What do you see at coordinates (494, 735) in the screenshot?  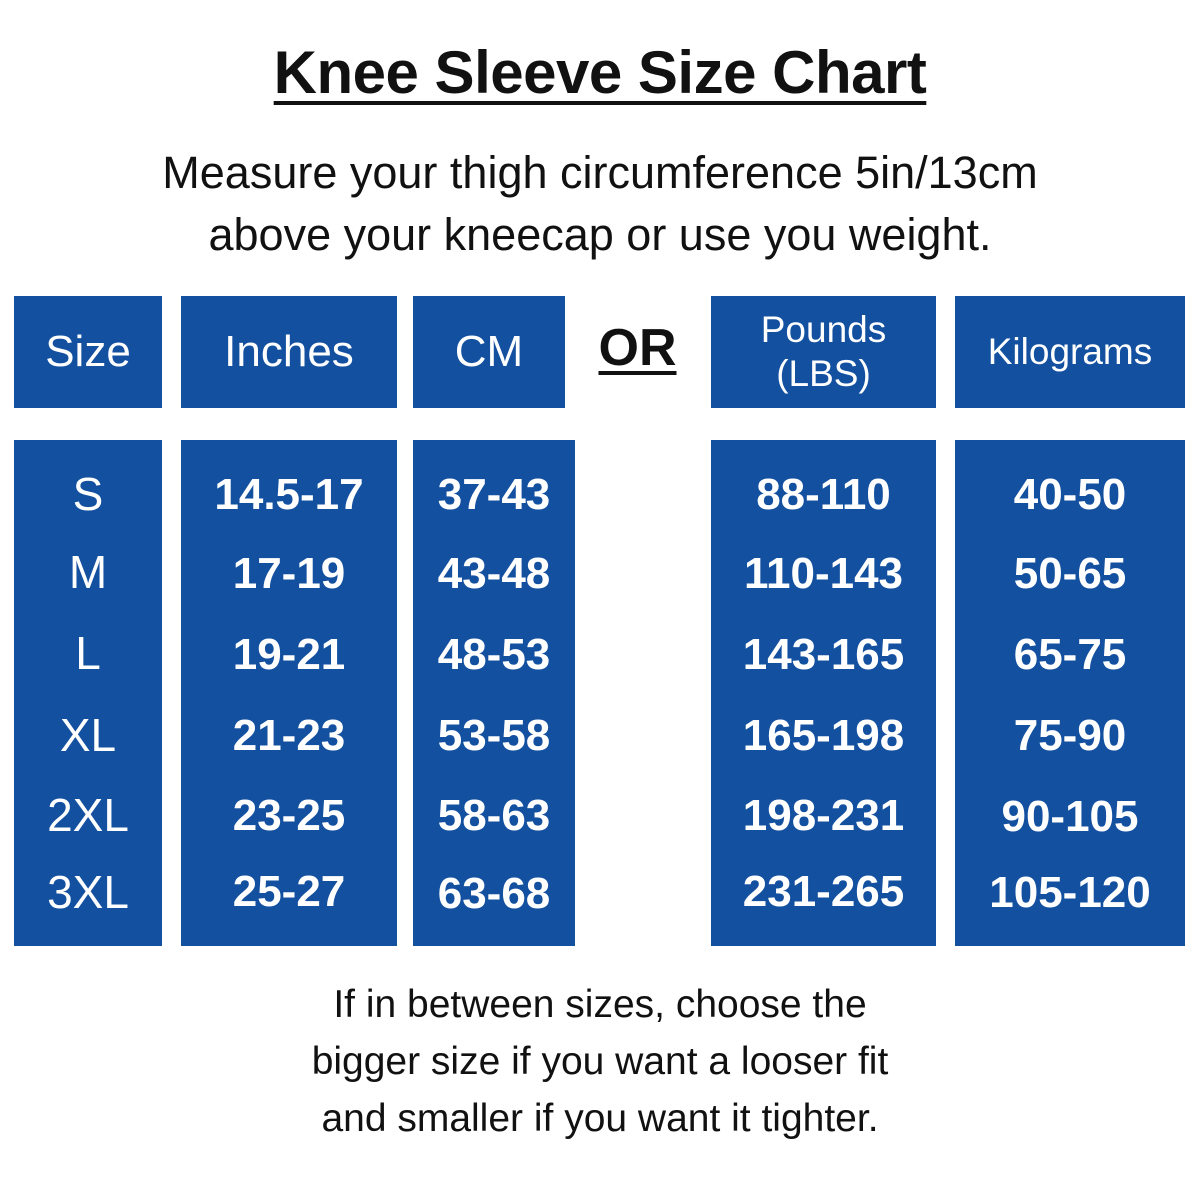 I see `cm-cell: 53-58` at bounding box center [494, 735].